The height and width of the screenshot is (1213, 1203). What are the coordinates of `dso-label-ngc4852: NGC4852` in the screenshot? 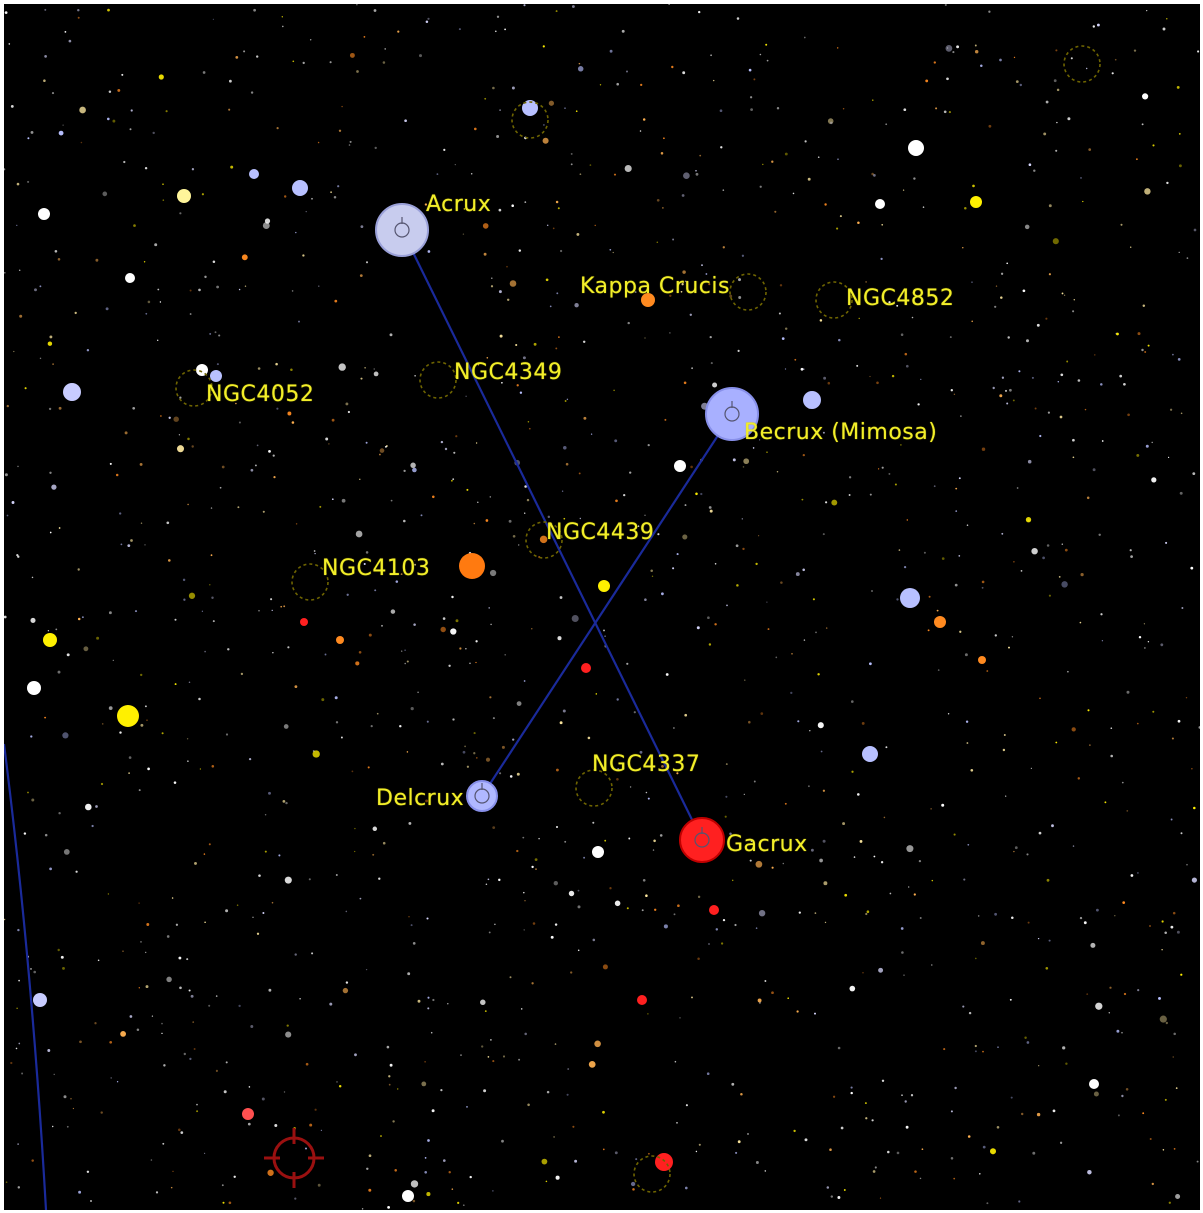 It's located at (900, 298).